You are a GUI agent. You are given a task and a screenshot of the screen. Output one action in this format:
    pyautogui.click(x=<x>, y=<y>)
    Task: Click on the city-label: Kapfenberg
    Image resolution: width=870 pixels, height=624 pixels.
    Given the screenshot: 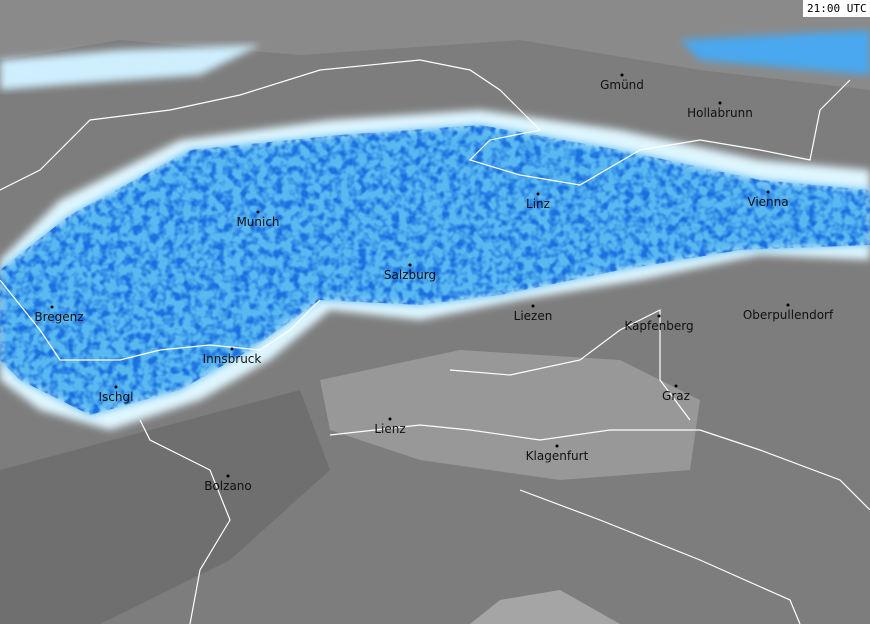 What is the action you would take?
    pyautogui.click(x=658, y=326)
    